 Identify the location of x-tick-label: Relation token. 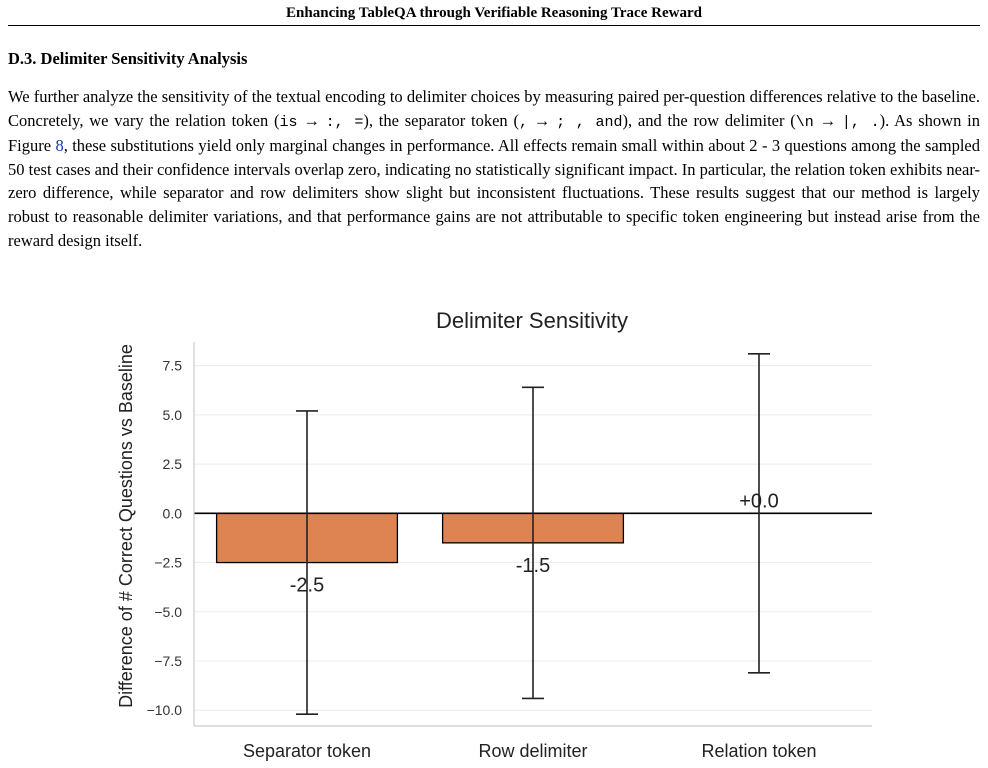
(758, 751).